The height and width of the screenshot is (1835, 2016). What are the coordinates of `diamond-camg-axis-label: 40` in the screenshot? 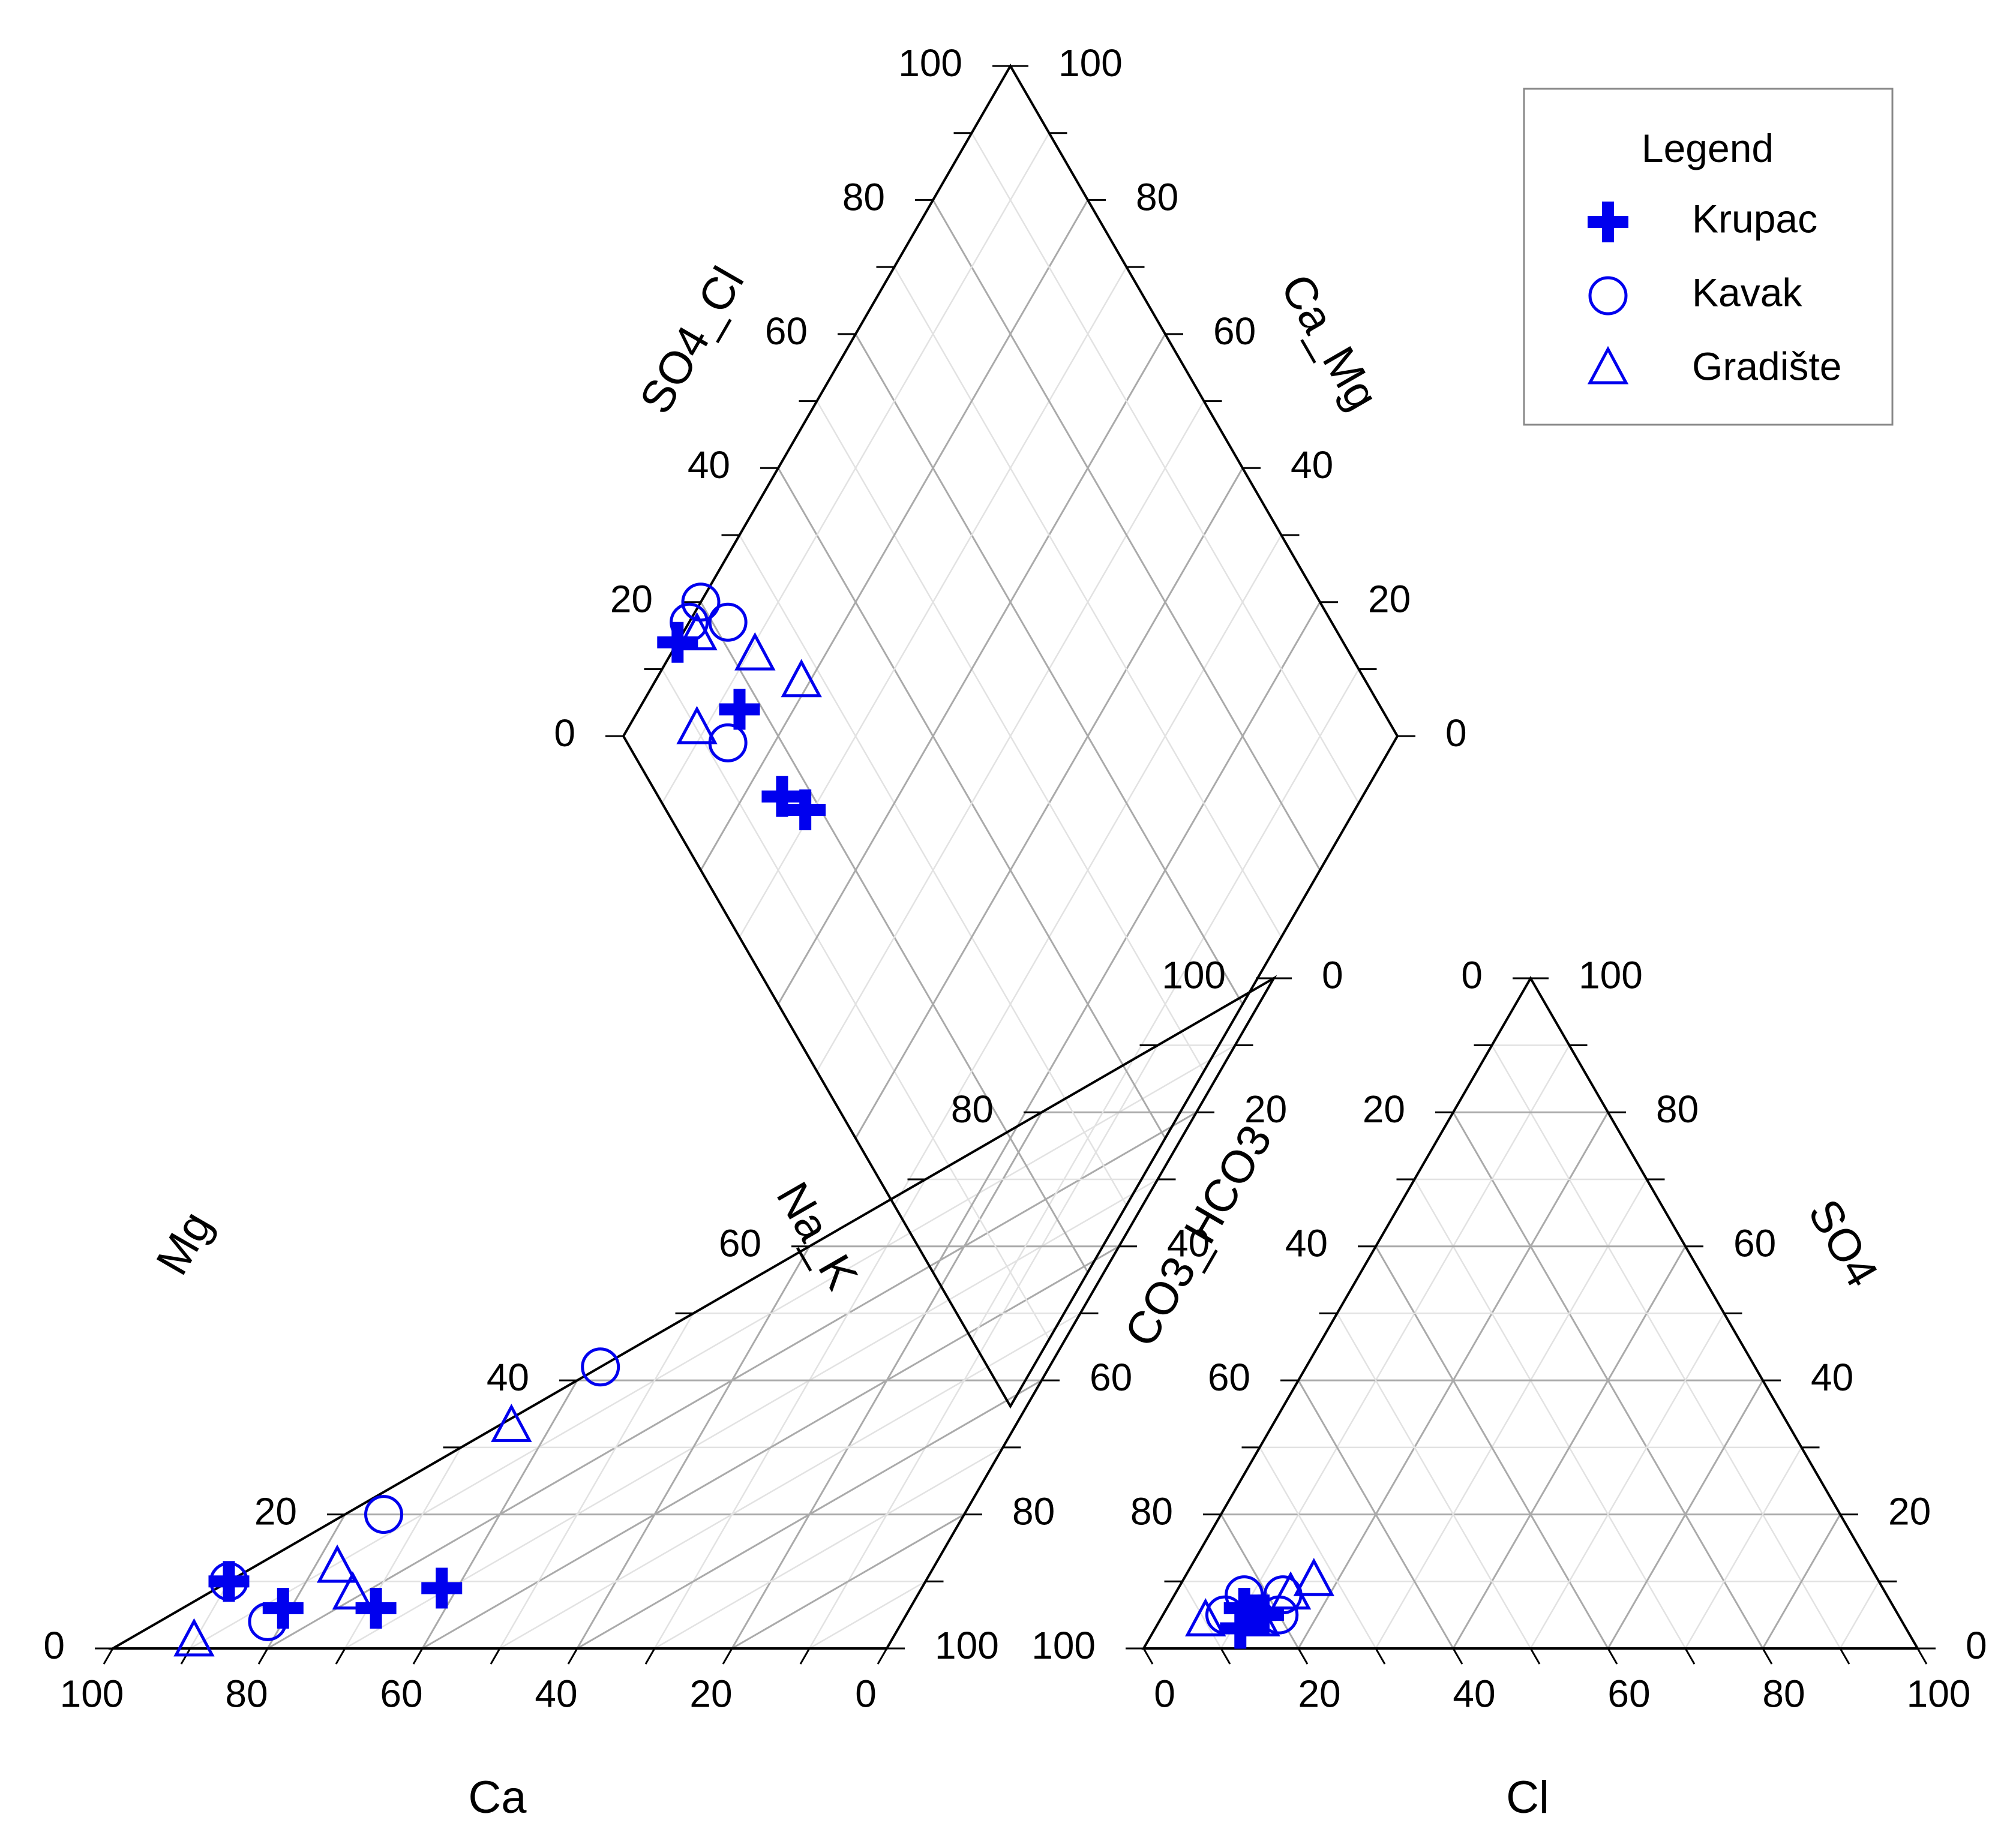 It's located at (1312, 465).